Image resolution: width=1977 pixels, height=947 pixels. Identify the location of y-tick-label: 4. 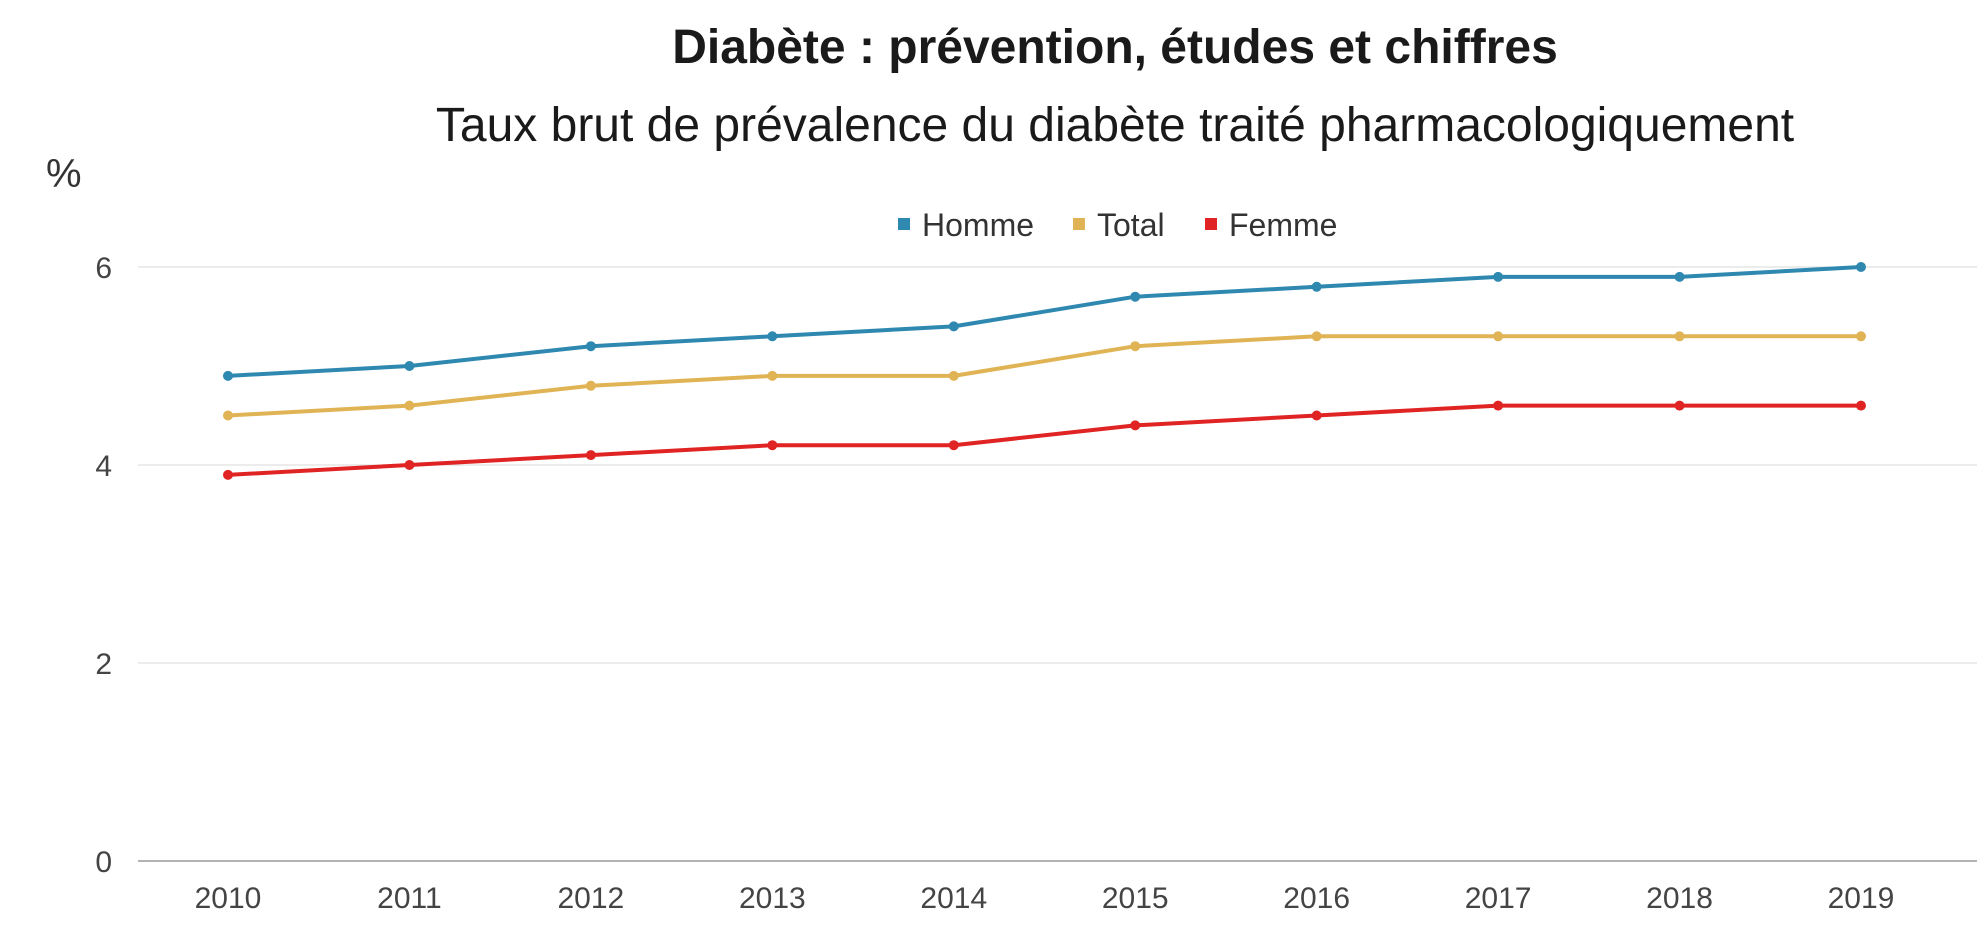
(103, 466).